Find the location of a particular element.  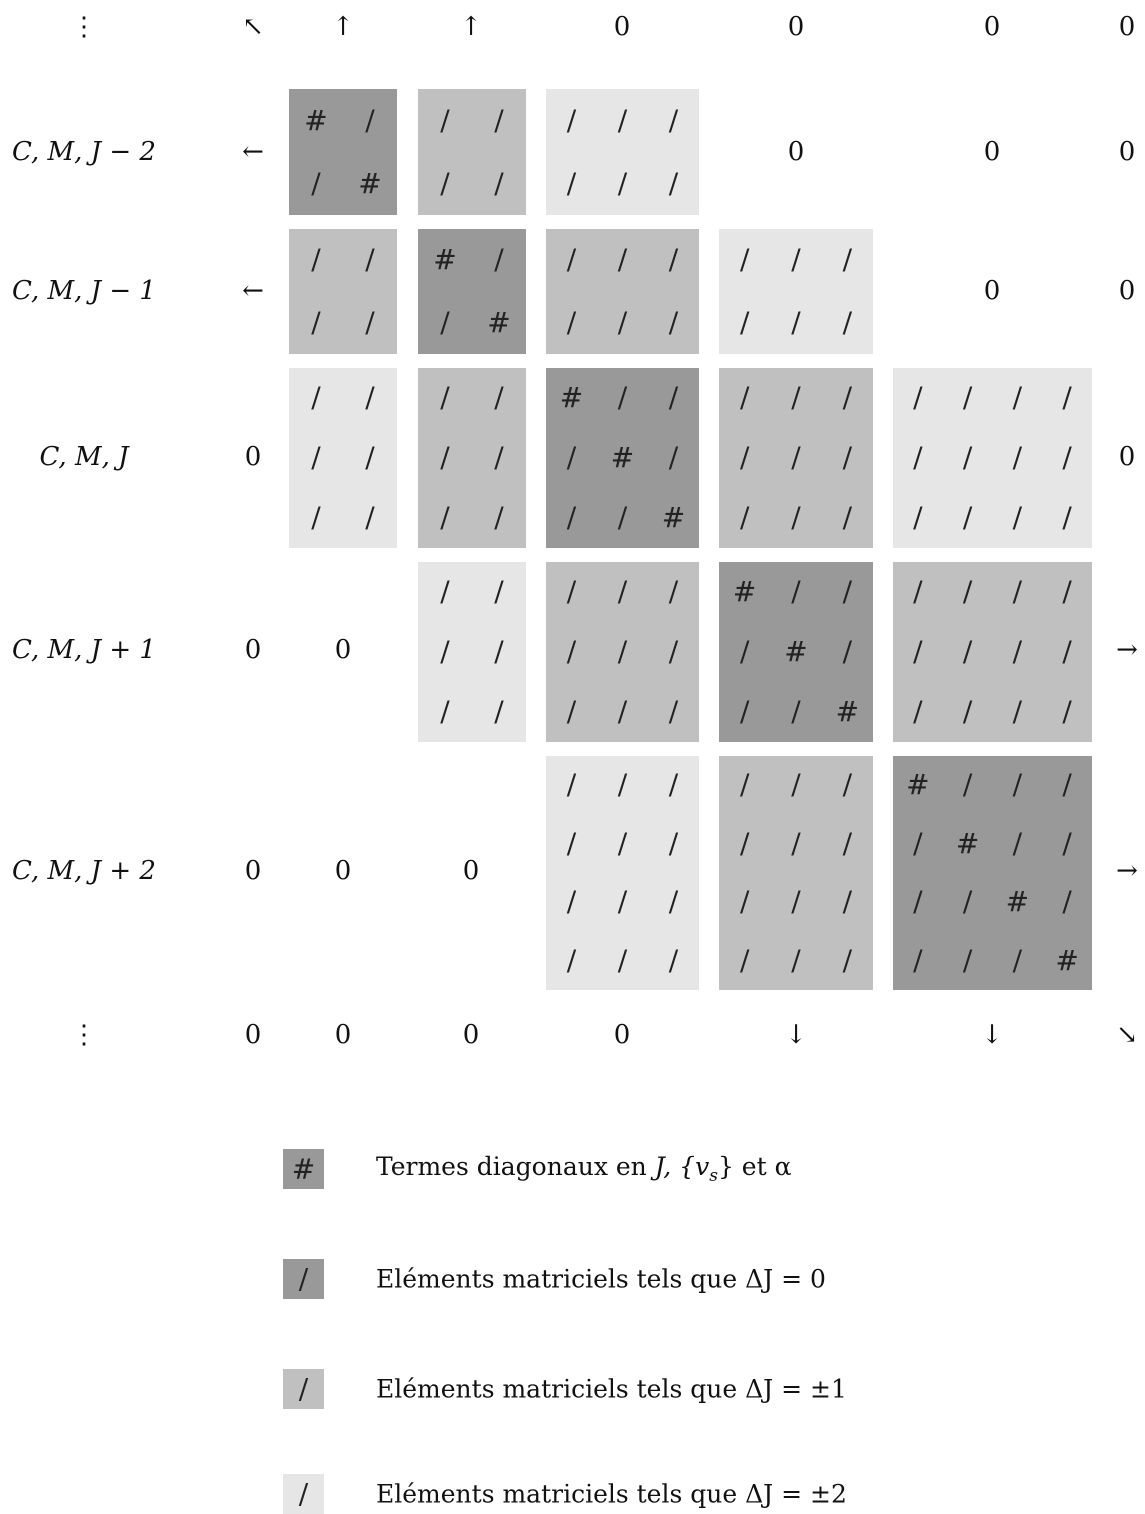

block-r2-c1 is located at coordinates (472, 458).